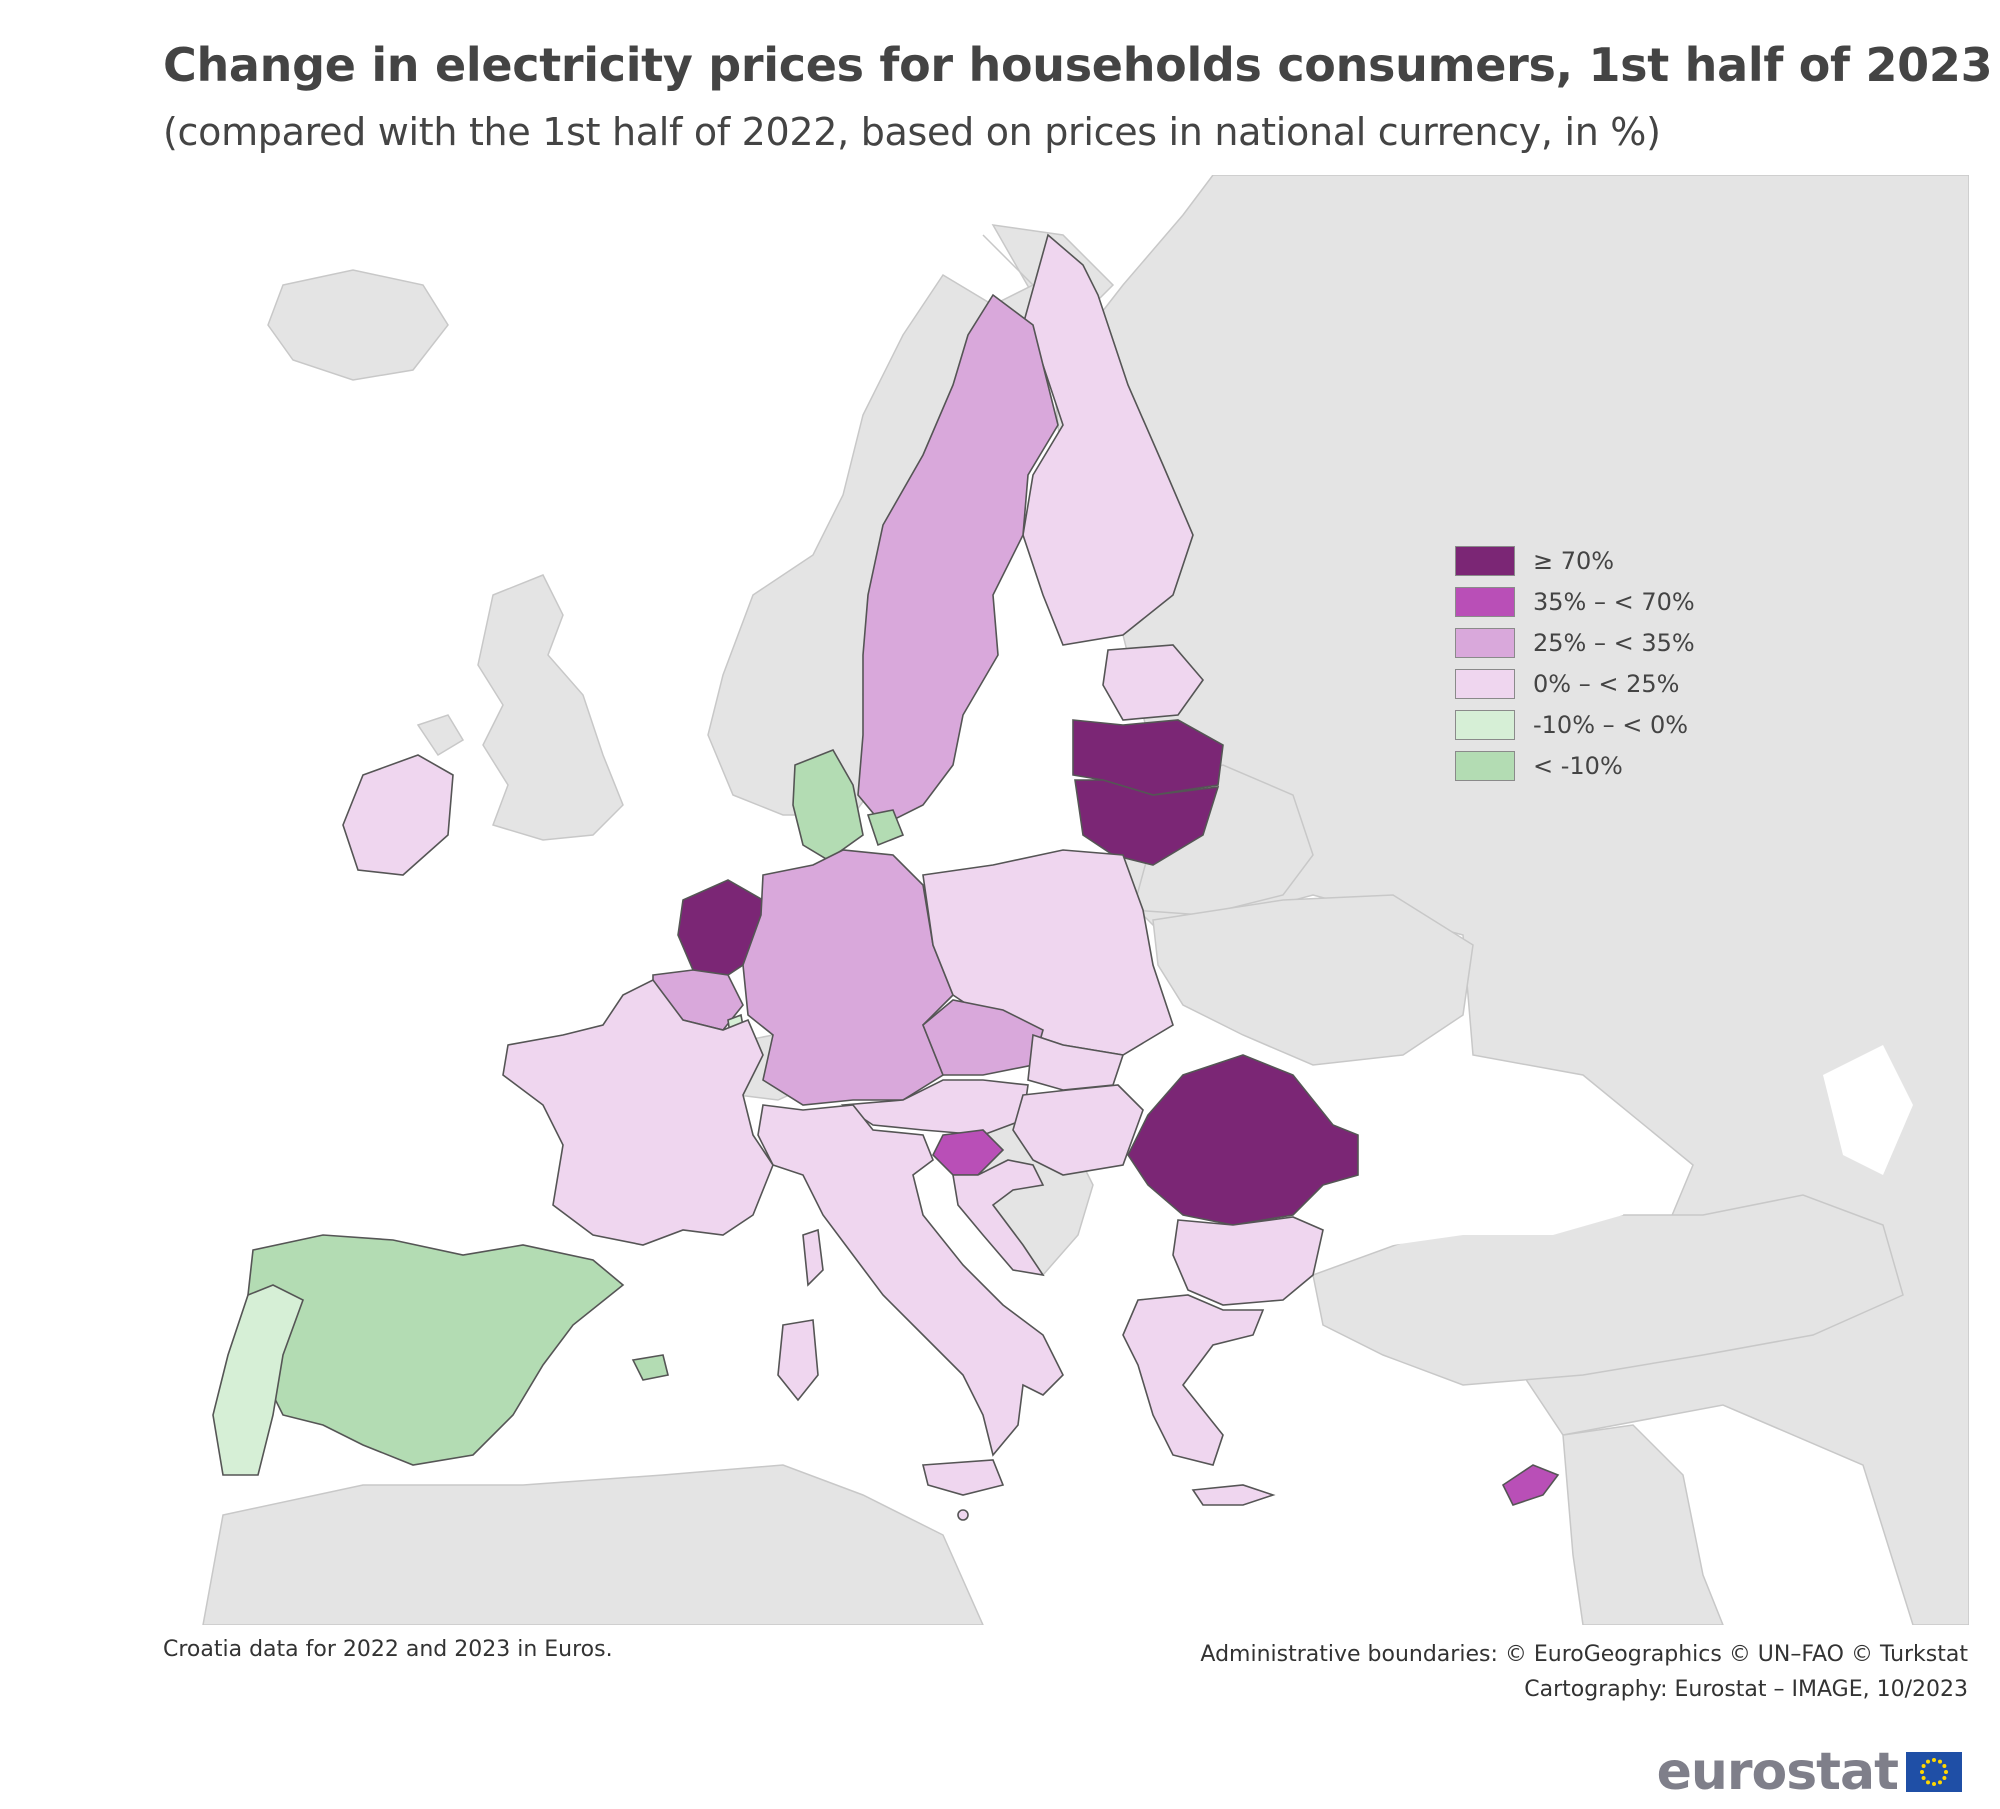 The width and height of the screenshot is (2000, 1809). Describe the element at coordinates (1243, 1140) in the screenshot. I see `country-romania` at that location.